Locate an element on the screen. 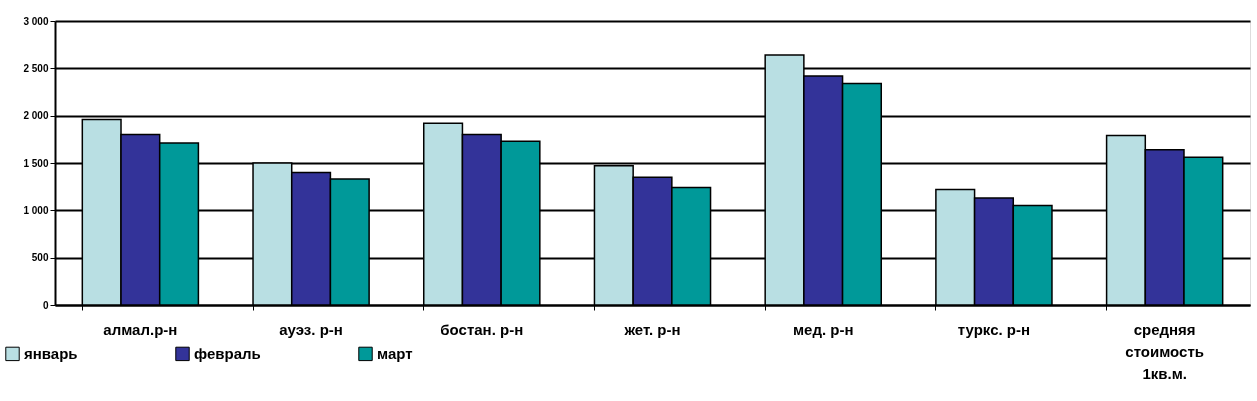  y-tick-label: 500 is located at coordinates (40, 258).